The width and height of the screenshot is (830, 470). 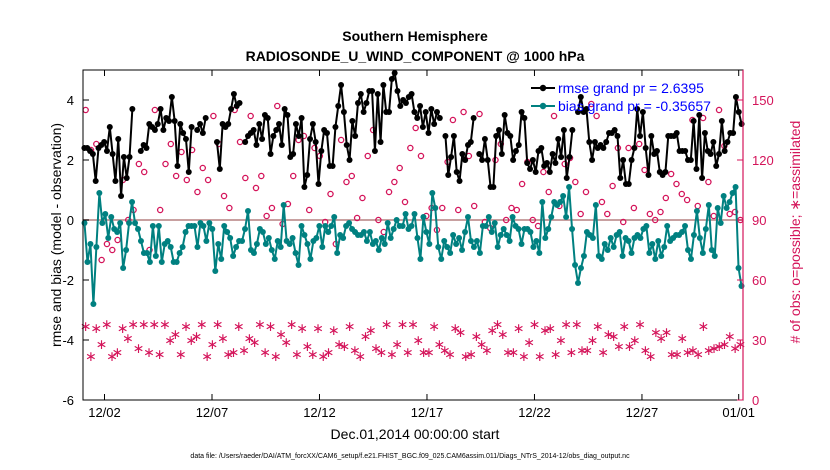 What do you see at coordinates (415, 56) in the screenshot?
I see `chart-subtitle: RADIOSONDE_U_WIND_COMPONENT @ 1000 hPa` at bounding box center [415, 56].